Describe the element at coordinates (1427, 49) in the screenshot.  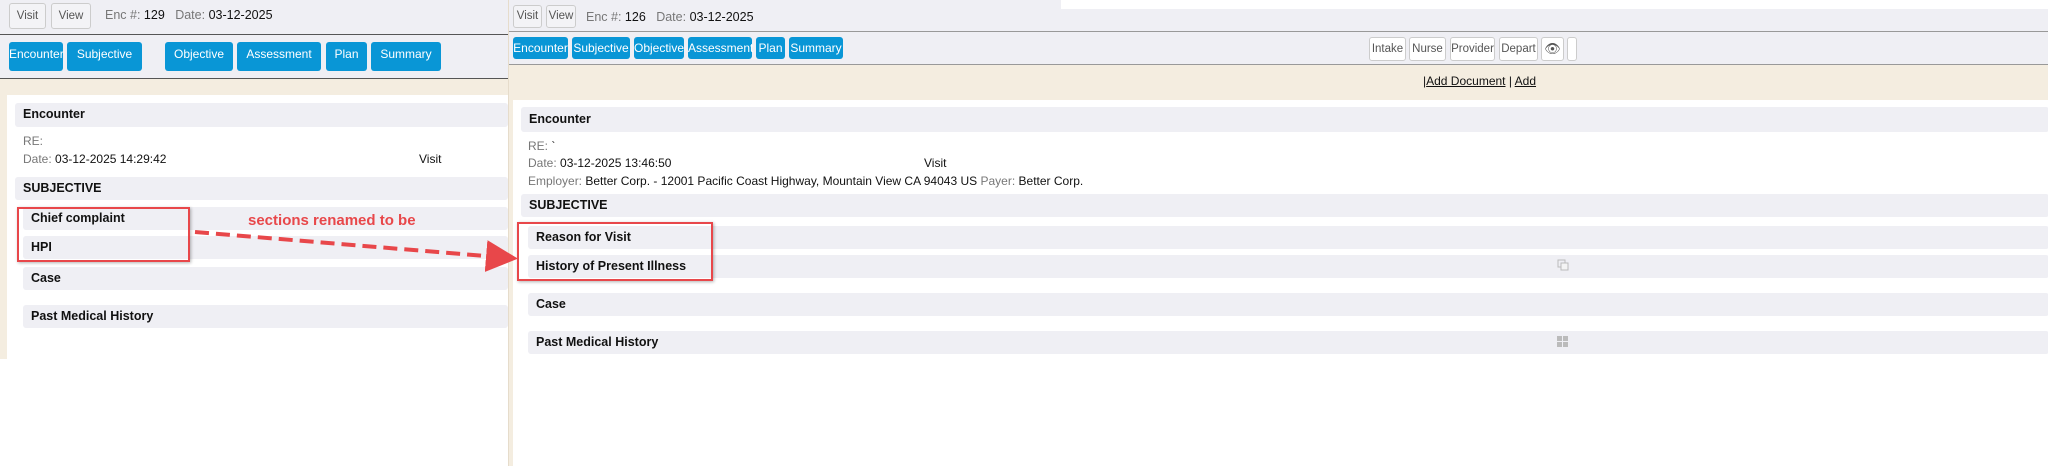
I see `nurse-button: Nurse` at that location.